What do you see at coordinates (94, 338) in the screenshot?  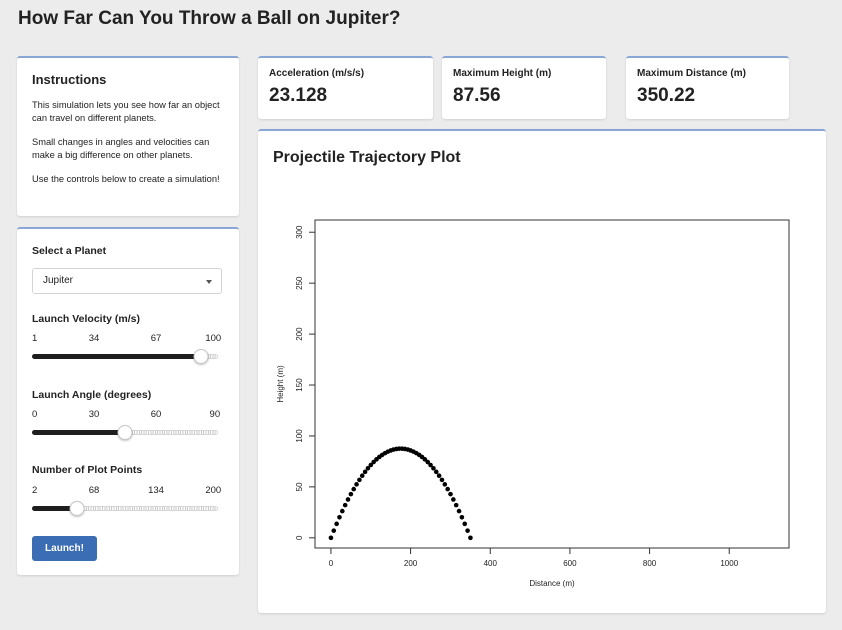 I see `slider-tick-label: 34` at bounding box center [94, 338].